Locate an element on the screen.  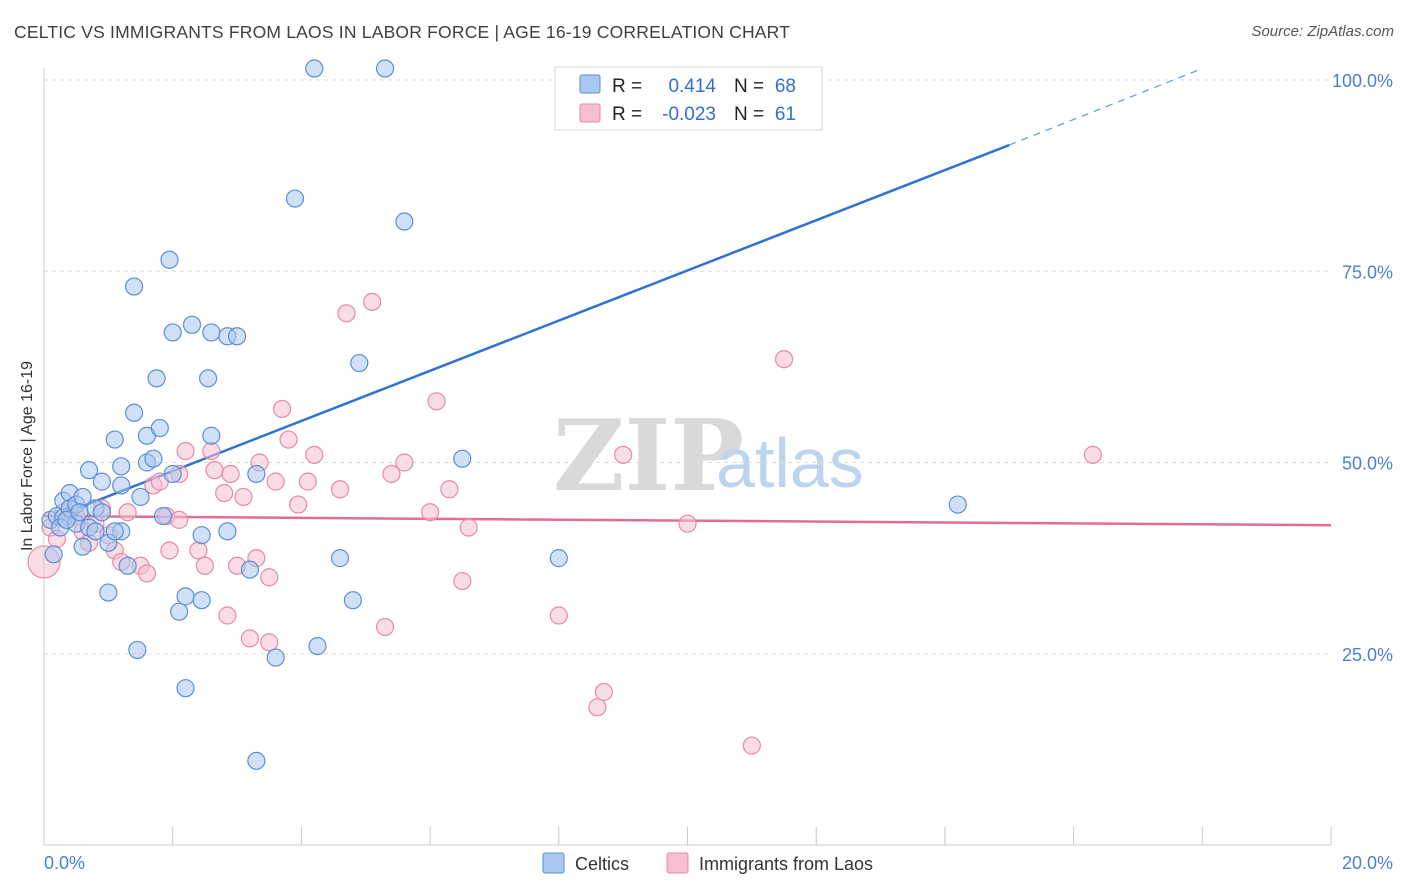
stats-laos-swatch is located at coordinates (590, 113).